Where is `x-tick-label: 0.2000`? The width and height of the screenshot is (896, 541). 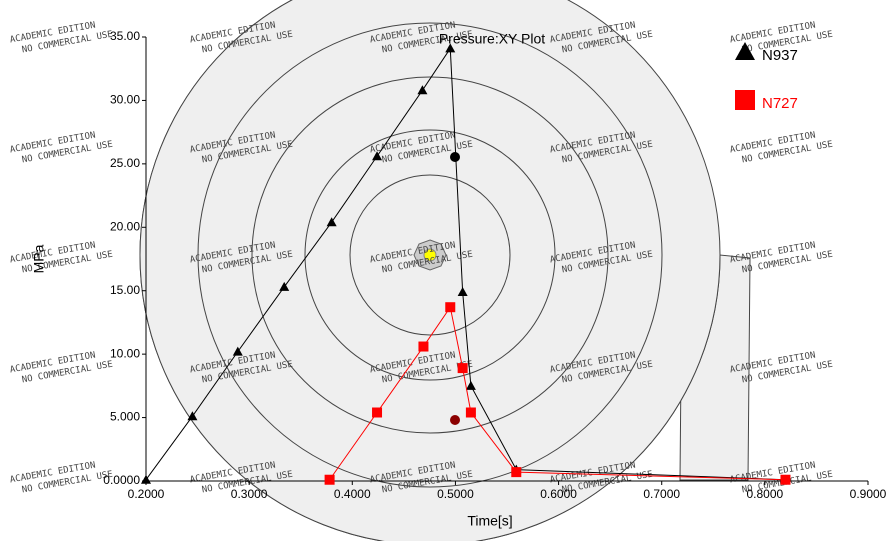 x-tick-label: 0.2000 is located at coordinates (146, 494).